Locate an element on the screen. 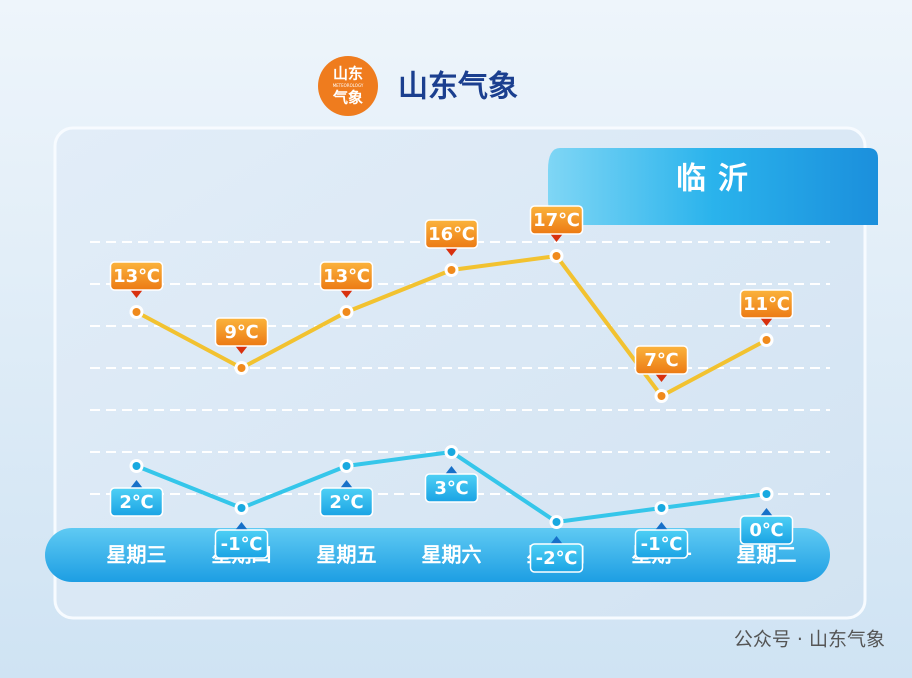 The width and height of the screenshot is (912, 678). logo-text: 山东 is located at coordinates (348, 74).